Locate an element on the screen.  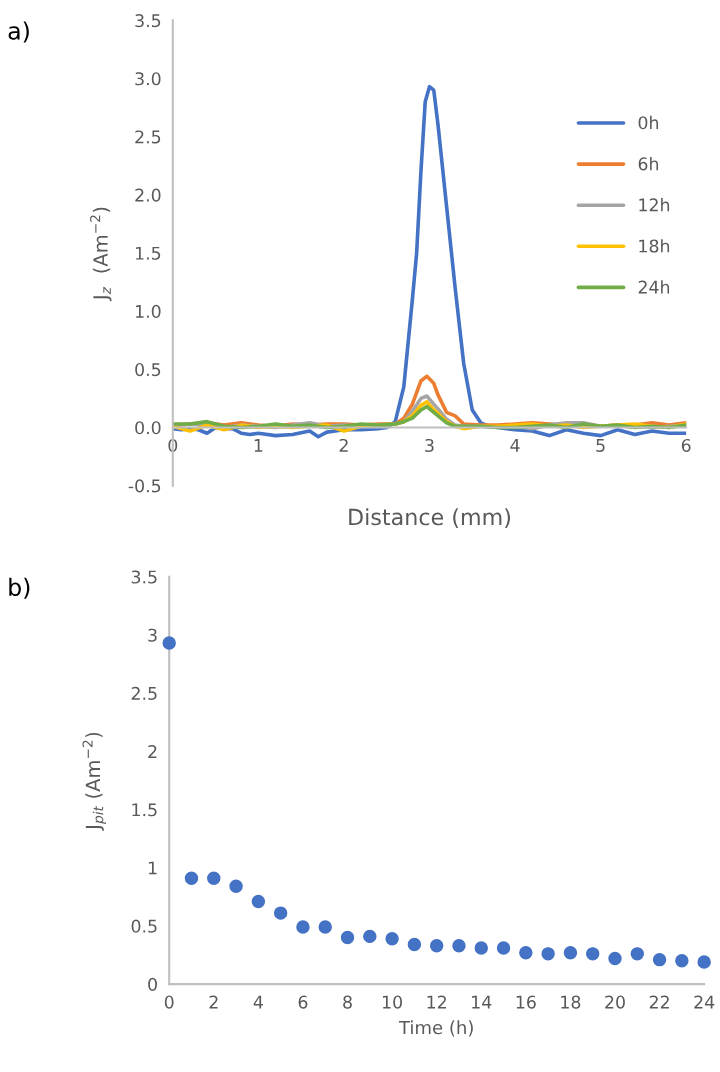
x-tick-label: 18 is located at coordinates (571, 1002).